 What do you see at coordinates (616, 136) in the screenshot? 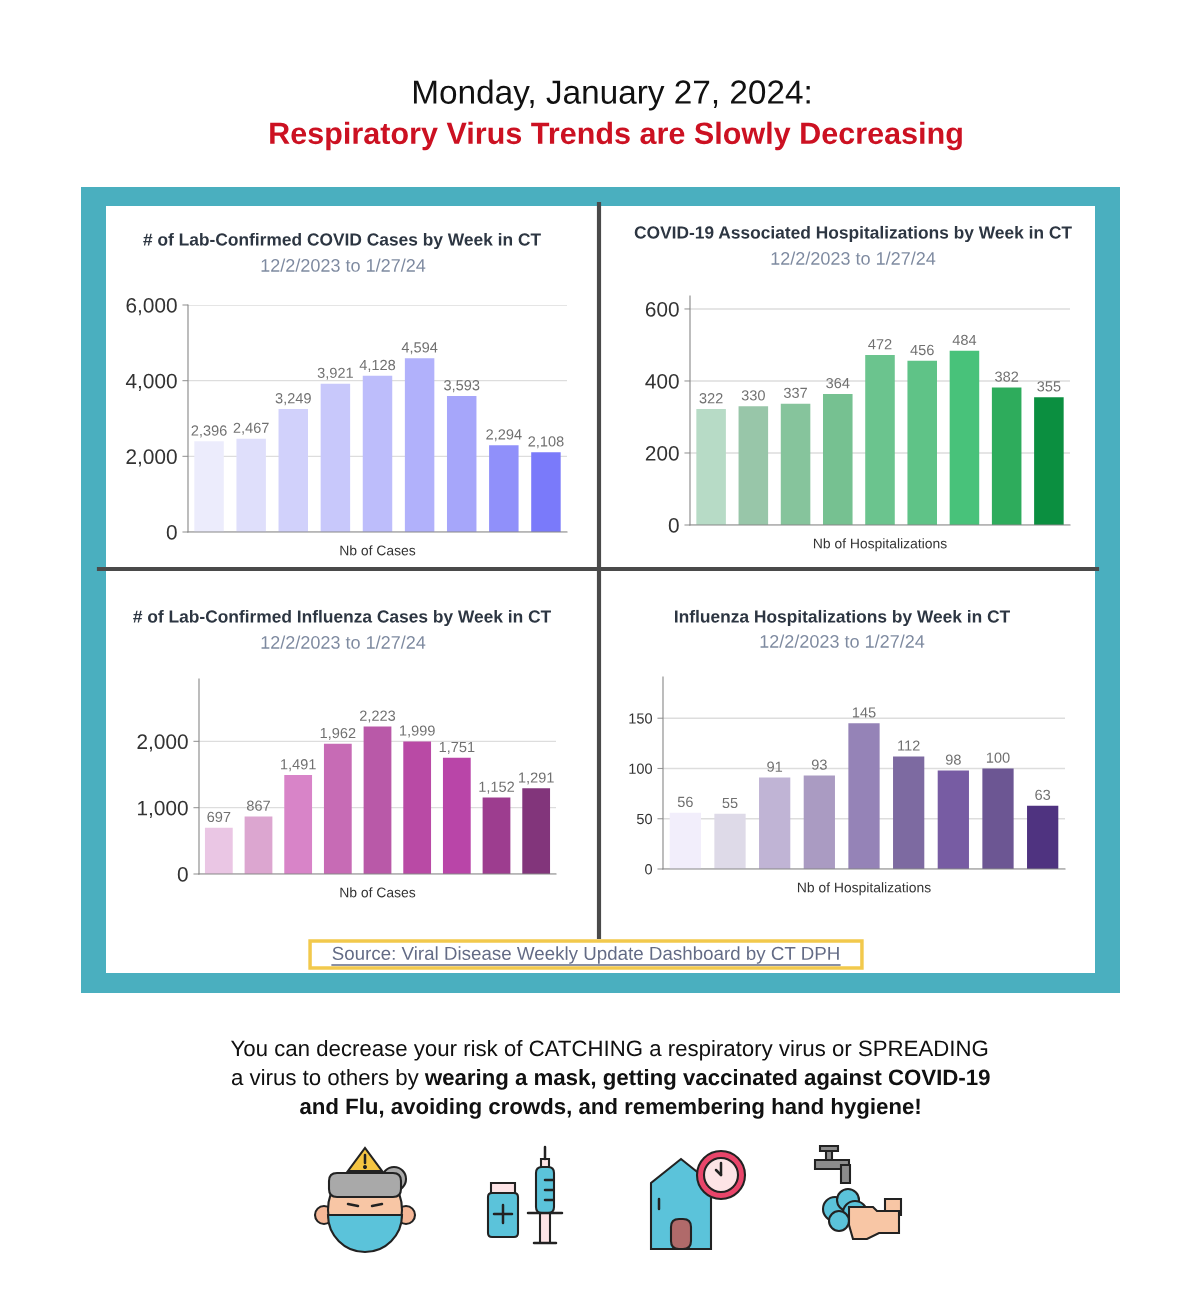
I see `text: Respiratory Virus Trends are Slowly Decreasing` at bounding box center [616, 136].